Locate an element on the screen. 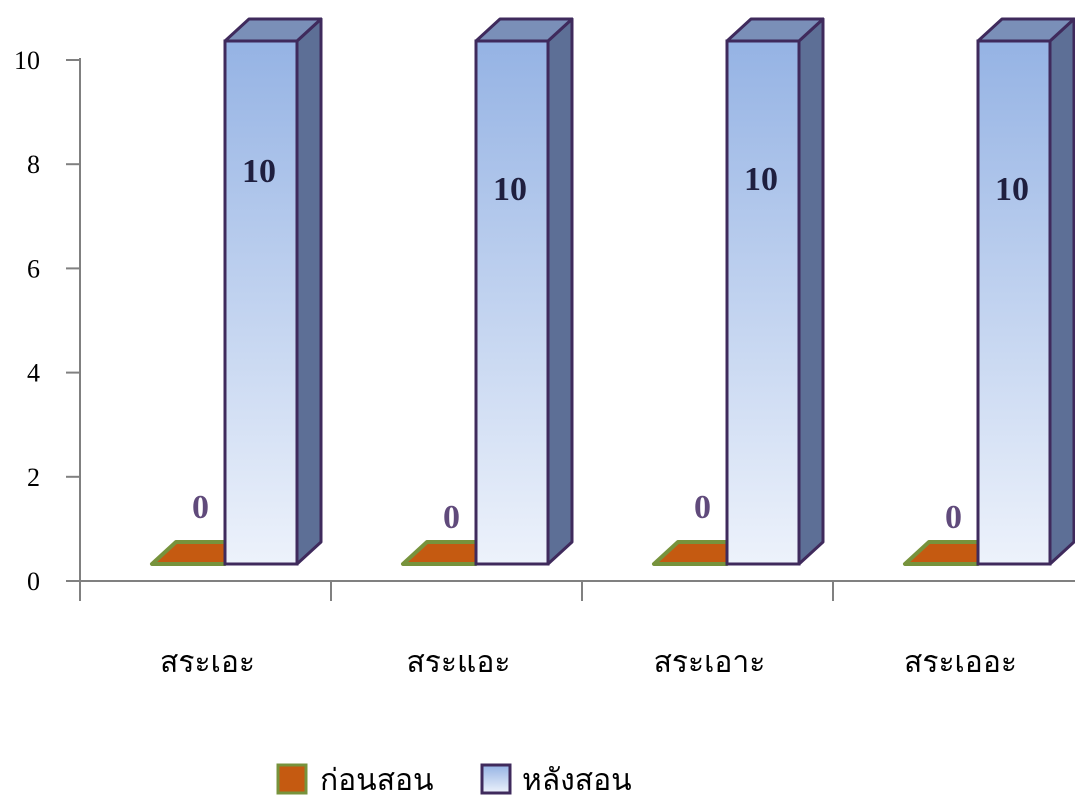 The height and width of the screenshot is (800, 1075). legend-label-before: ก่อนสอน is located at coordinates (377, 780).